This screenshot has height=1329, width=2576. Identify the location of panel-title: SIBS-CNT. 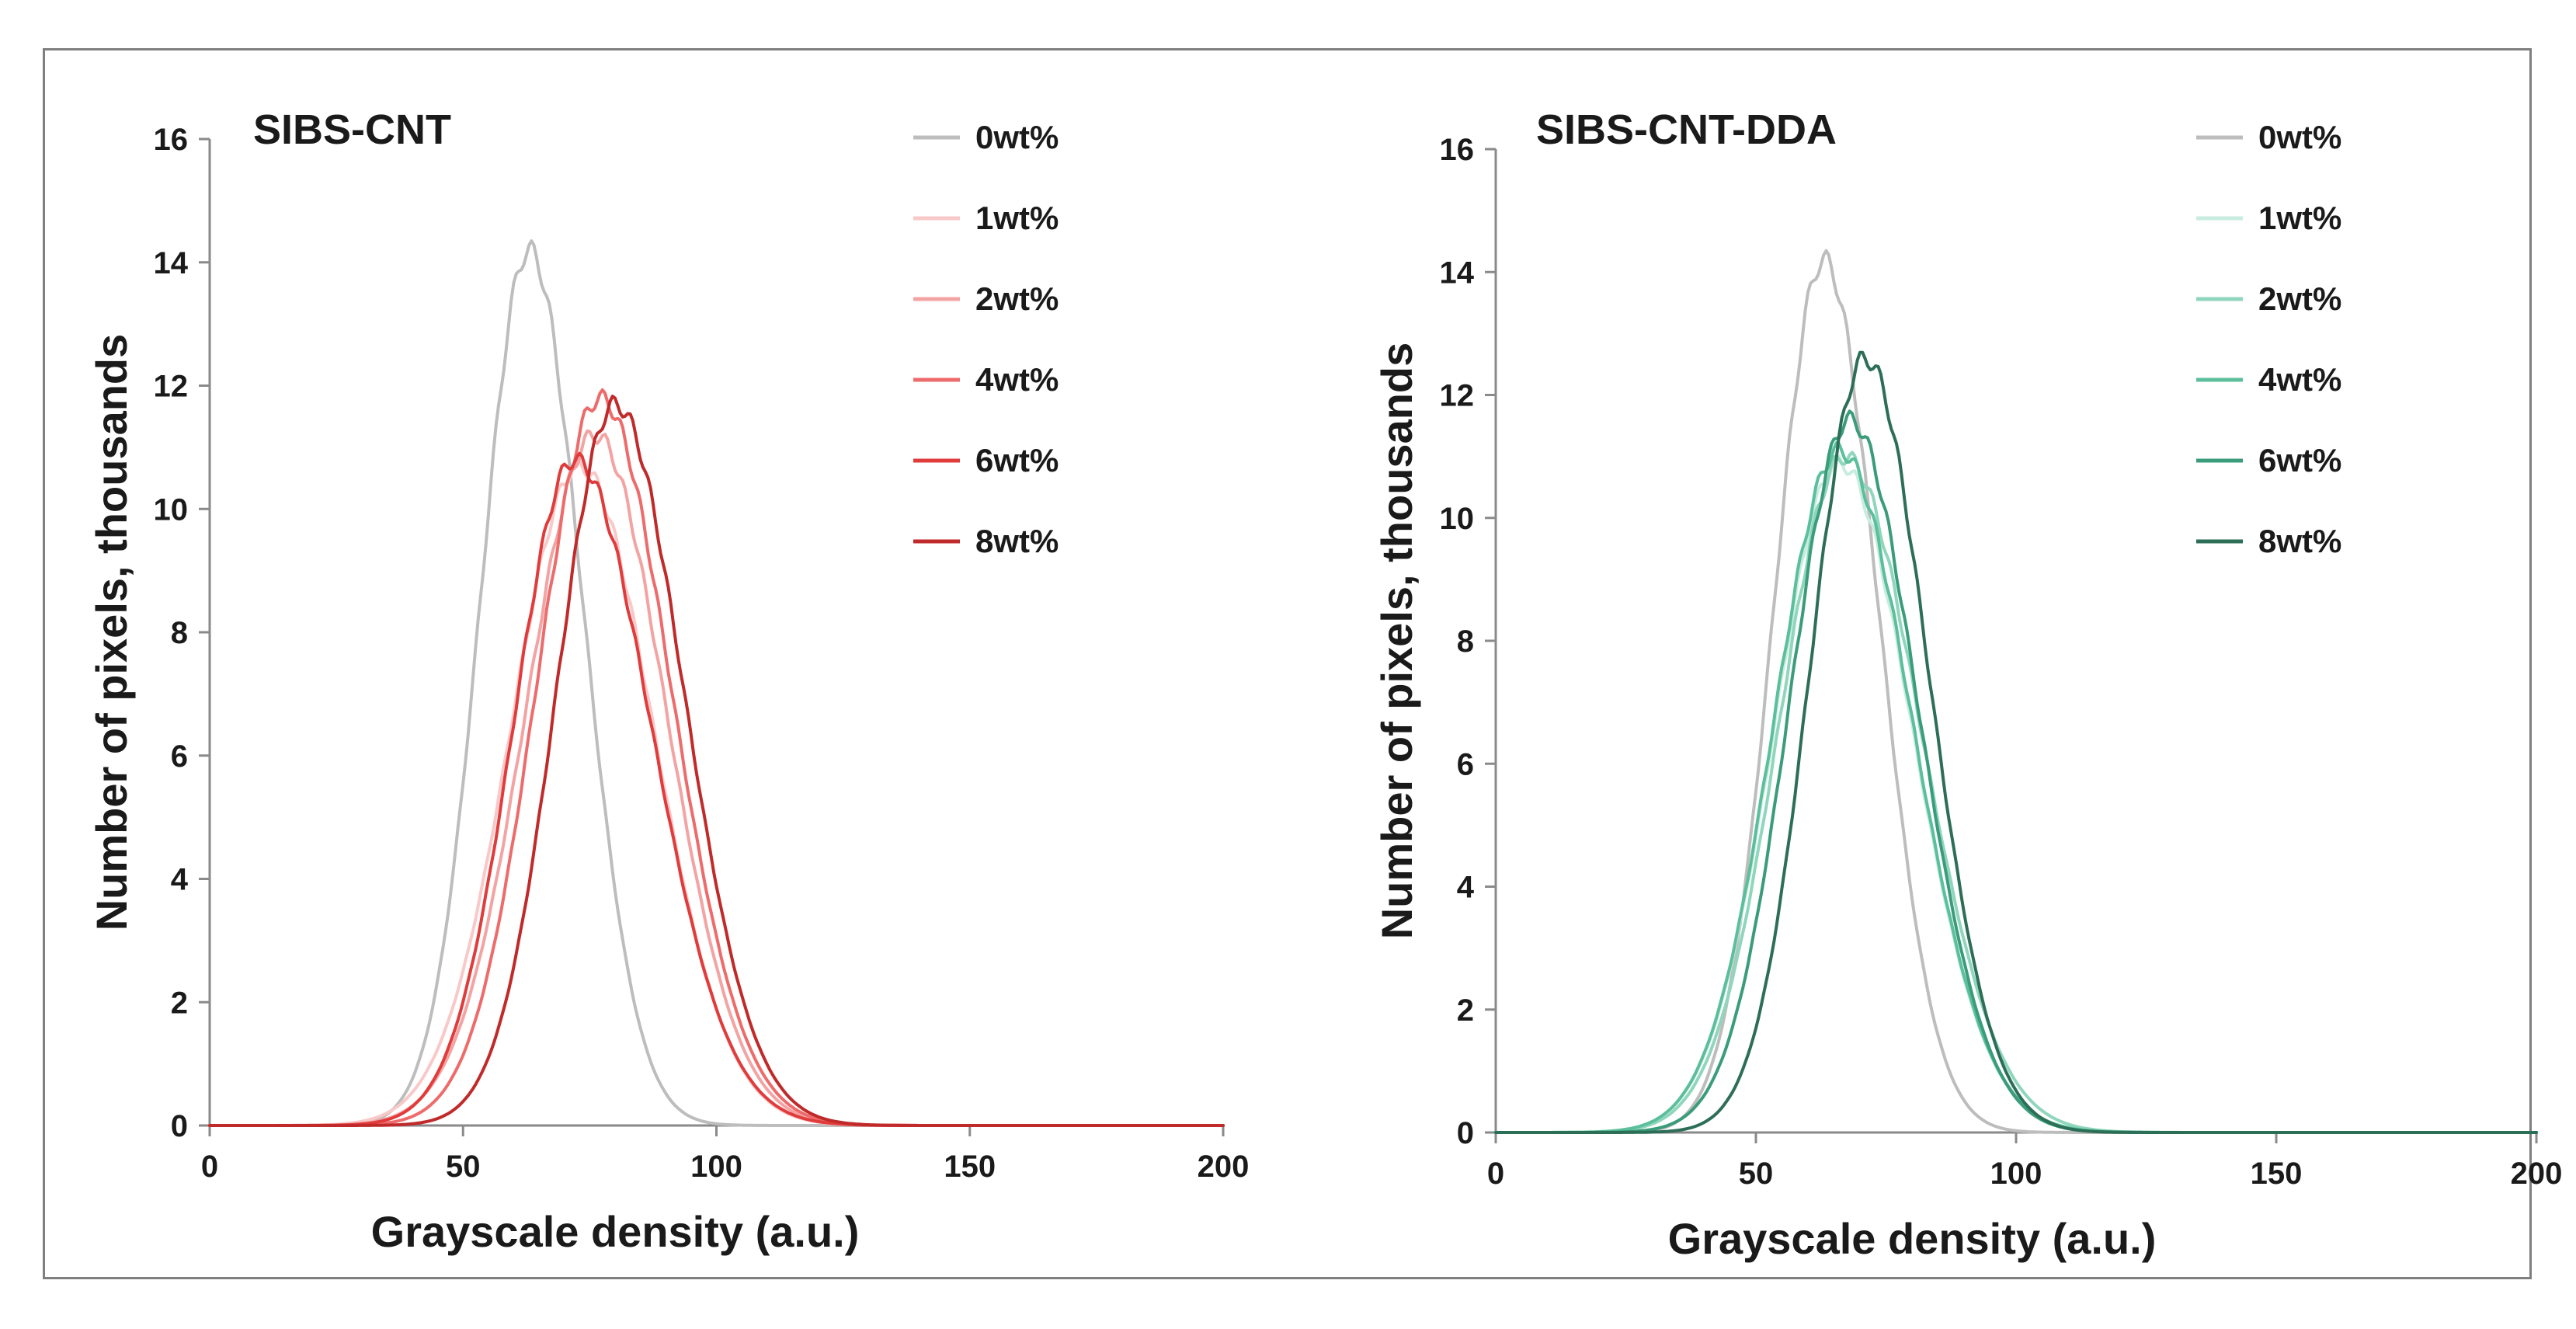
(352, 129).